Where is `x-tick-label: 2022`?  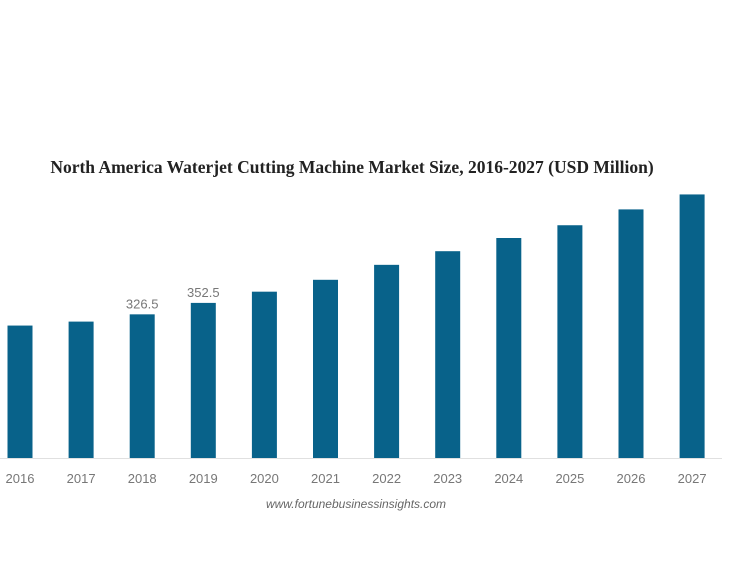 x-tick-label: 2022 is located at coordinates (386, 478).